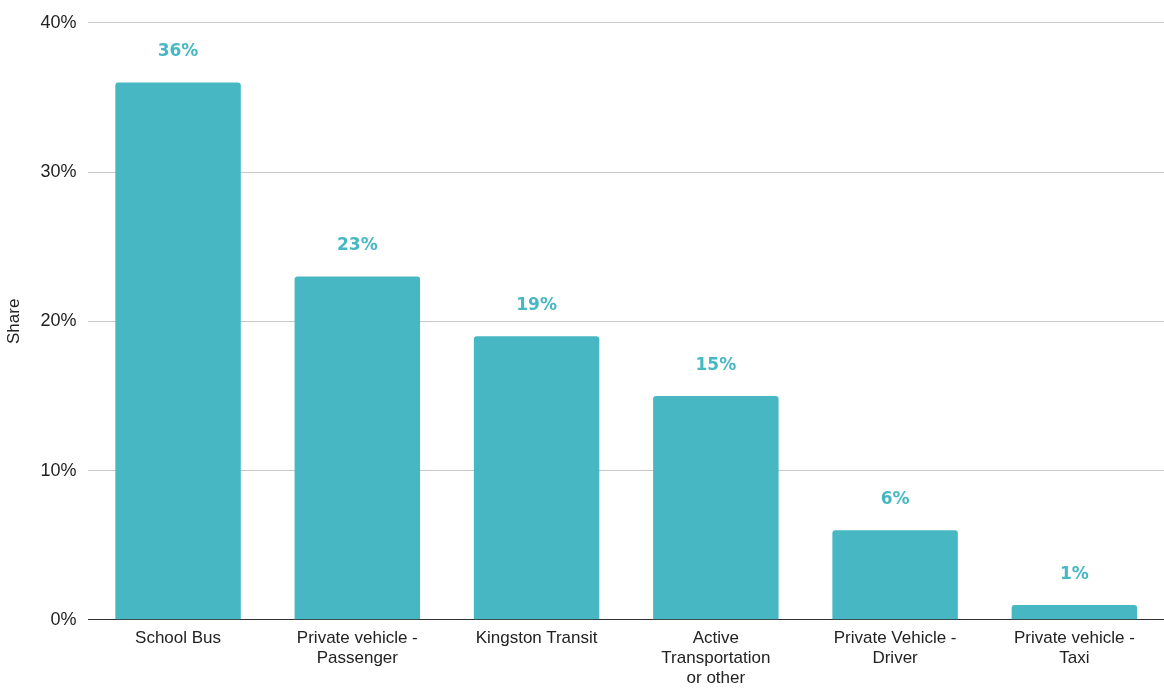  I want to click on x-tick-label: Private vehicle - Passenger, so click(357, 647).